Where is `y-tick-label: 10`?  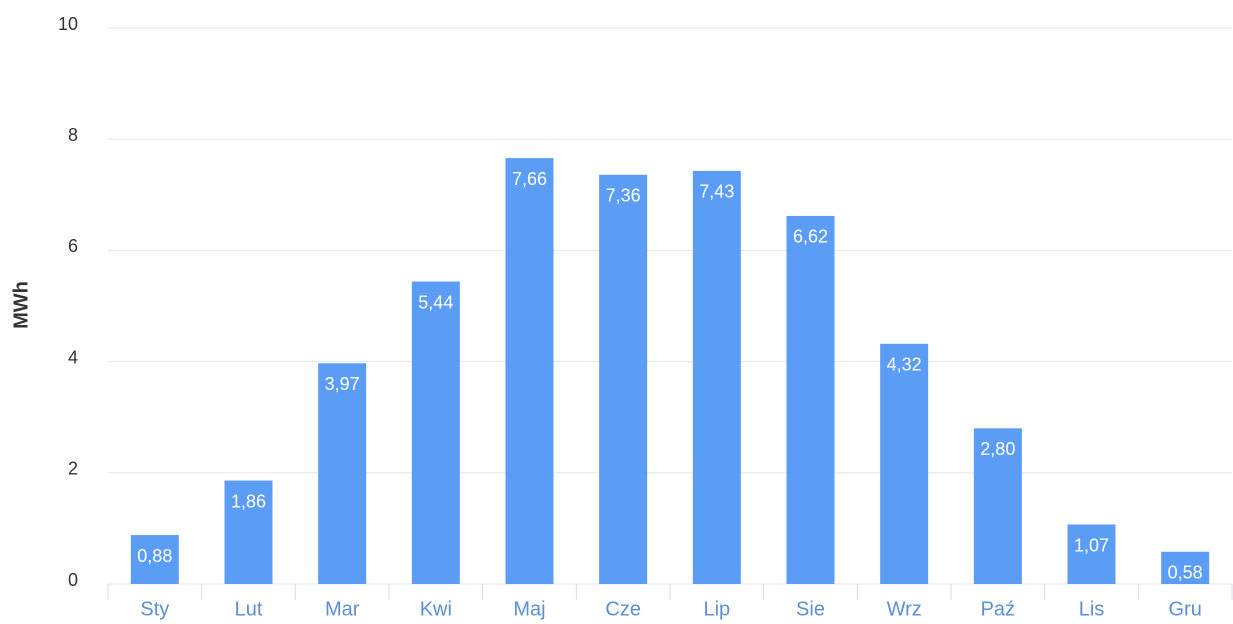 y-tick-label: 10 is located at coordinates (68, 24).